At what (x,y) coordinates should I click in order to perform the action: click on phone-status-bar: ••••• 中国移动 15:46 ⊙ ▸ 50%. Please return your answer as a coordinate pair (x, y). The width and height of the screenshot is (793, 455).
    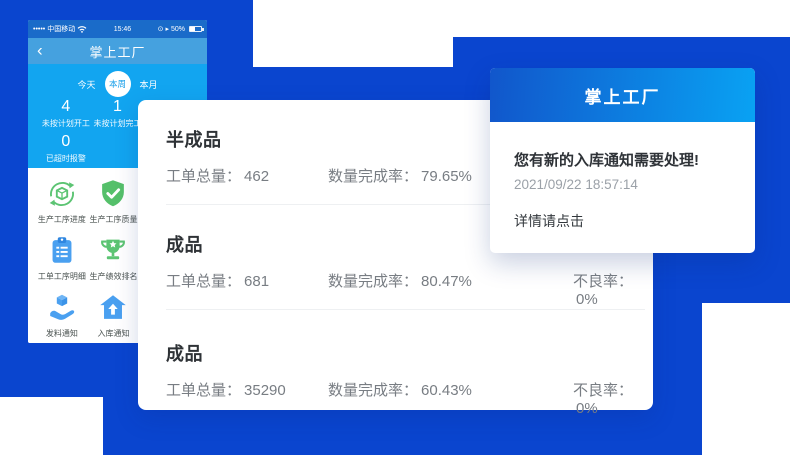
    Looking at the image, I should click on (117, 29).